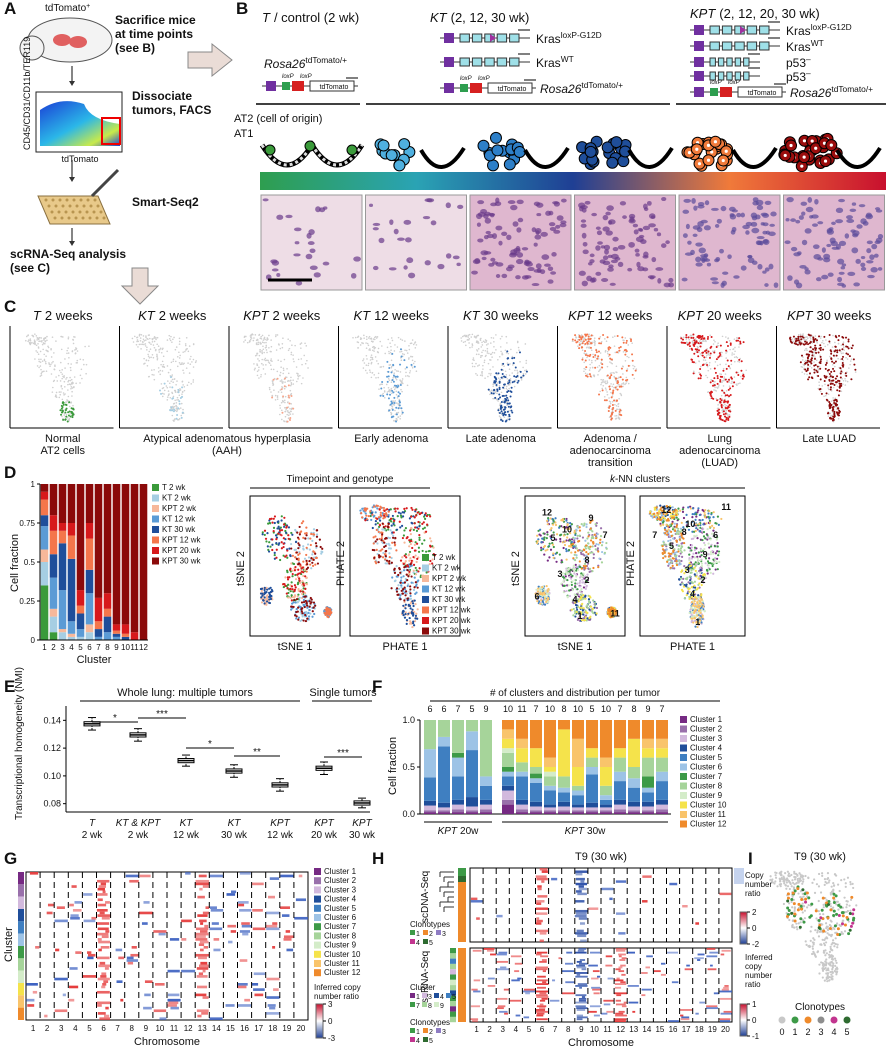  Describe the element at coordinates (72, 243) in the screenshot. I see `arrow-head` at that location.